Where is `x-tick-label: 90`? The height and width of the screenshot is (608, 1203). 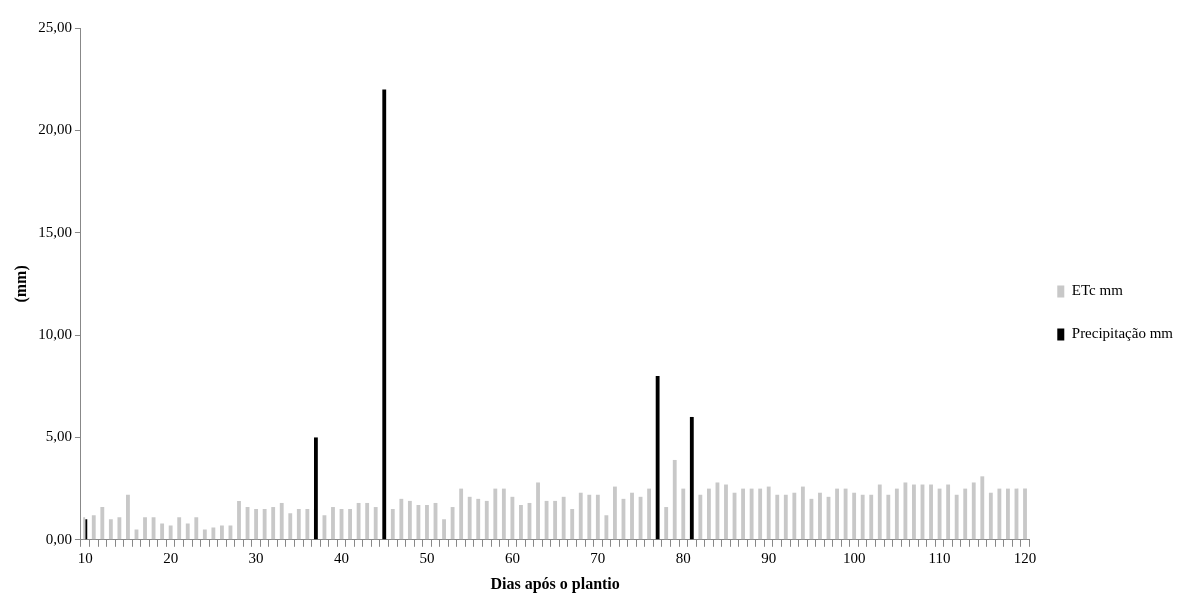 x-tick-label: 90 is located at coordinates (769, 557).